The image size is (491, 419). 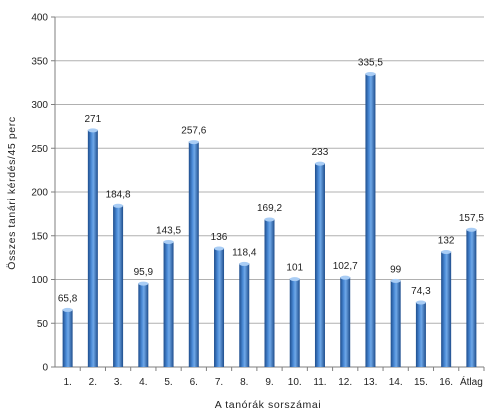 I want to click on x-tick-label: 9., so click(x=269, y=382).